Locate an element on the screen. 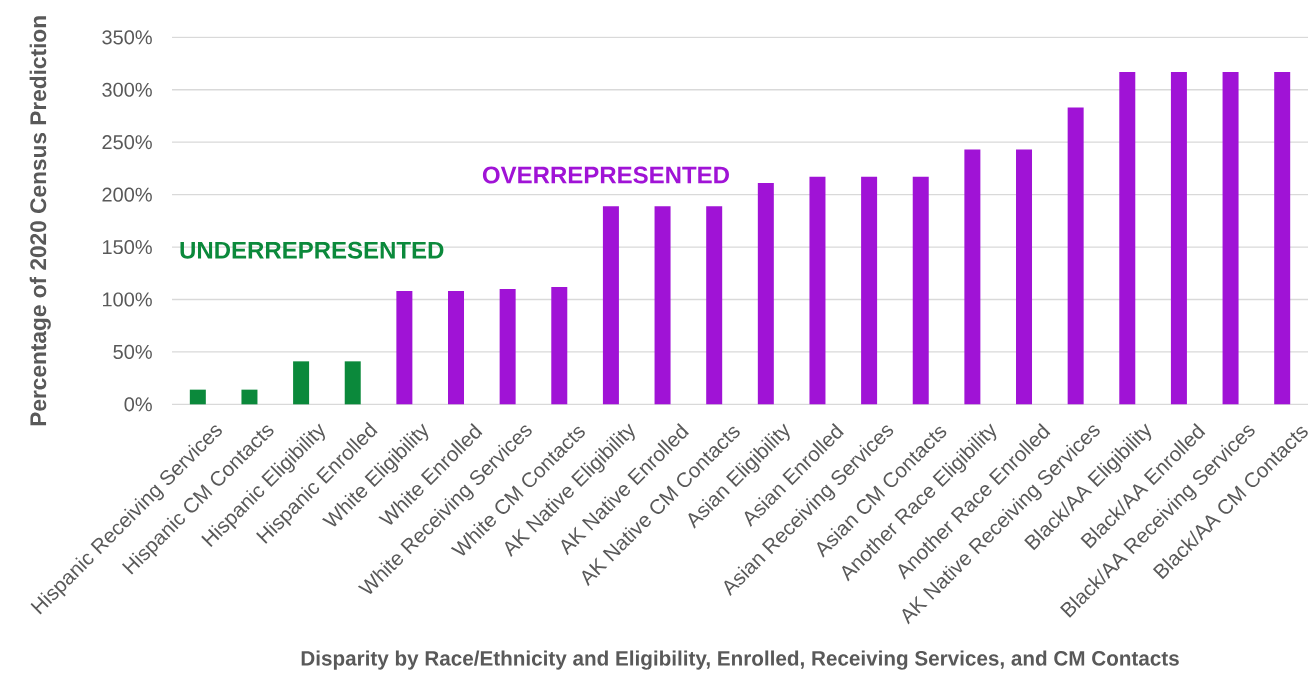 Image resolution: width=1308 pixels, height=675 pixels. y-tick-label: 50% is located at coordinates (132, 351).